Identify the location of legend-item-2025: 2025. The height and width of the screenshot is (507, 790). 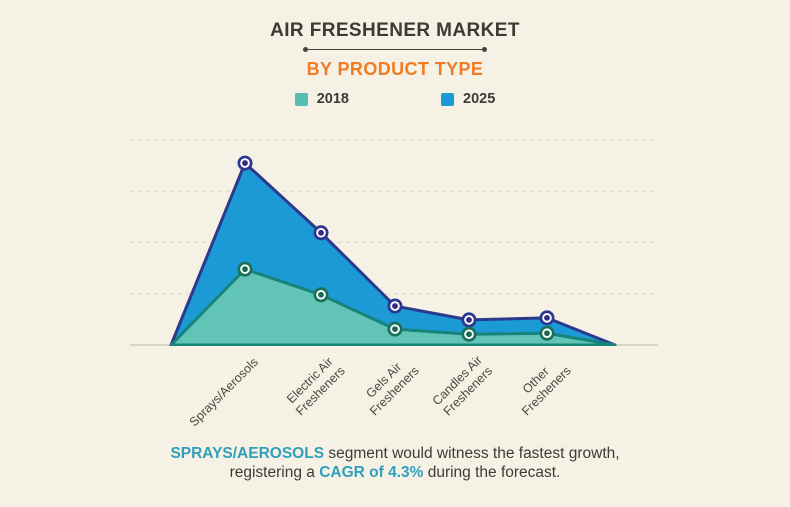
(468, 99).